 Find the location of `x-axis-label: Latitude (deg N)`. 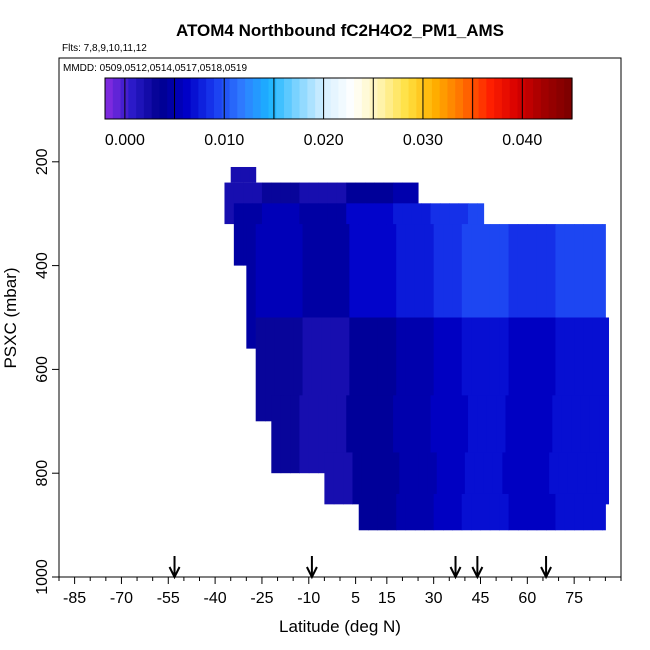

x-axis-label: Latitude (deg N) is located at coordinates (340, 626).